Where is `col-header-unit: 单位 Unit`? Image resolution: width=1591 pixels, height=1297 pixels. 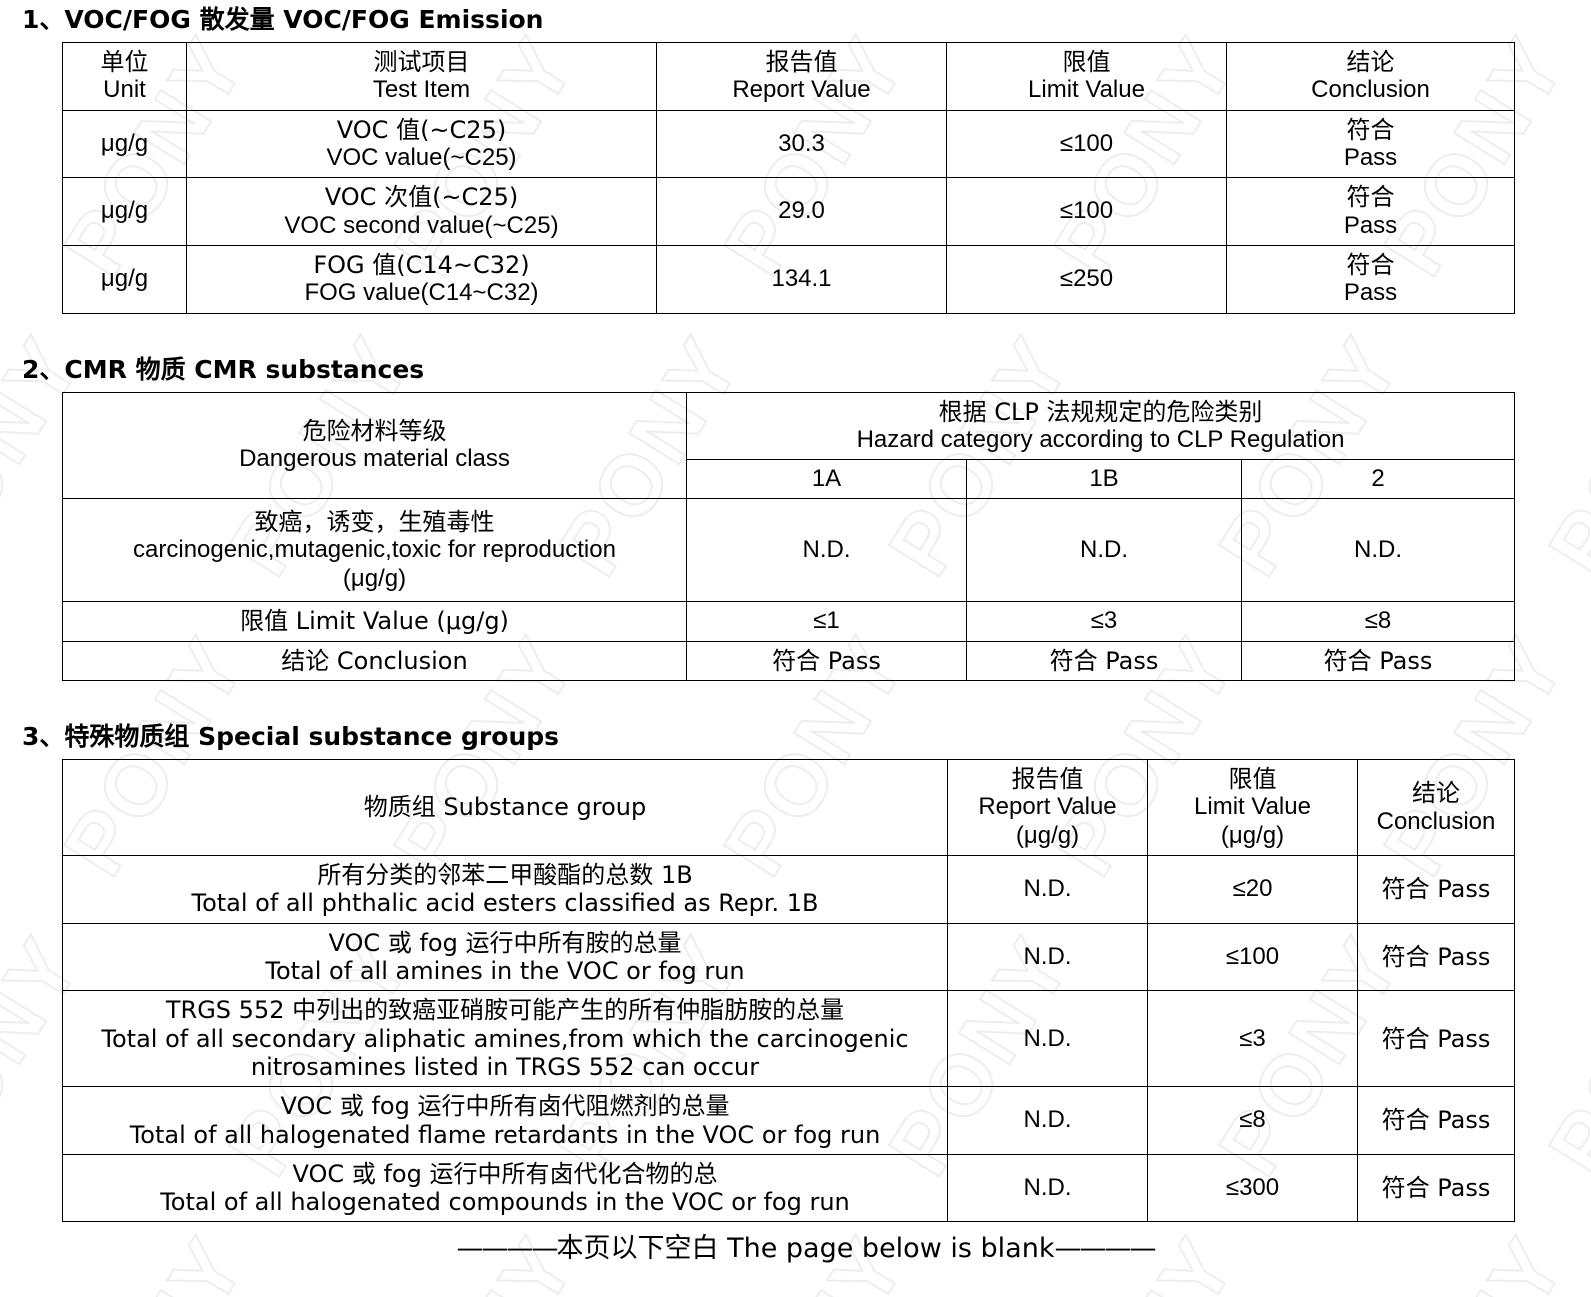 col-header-unit: 单位 Unit is located at coordinates (124, 76).